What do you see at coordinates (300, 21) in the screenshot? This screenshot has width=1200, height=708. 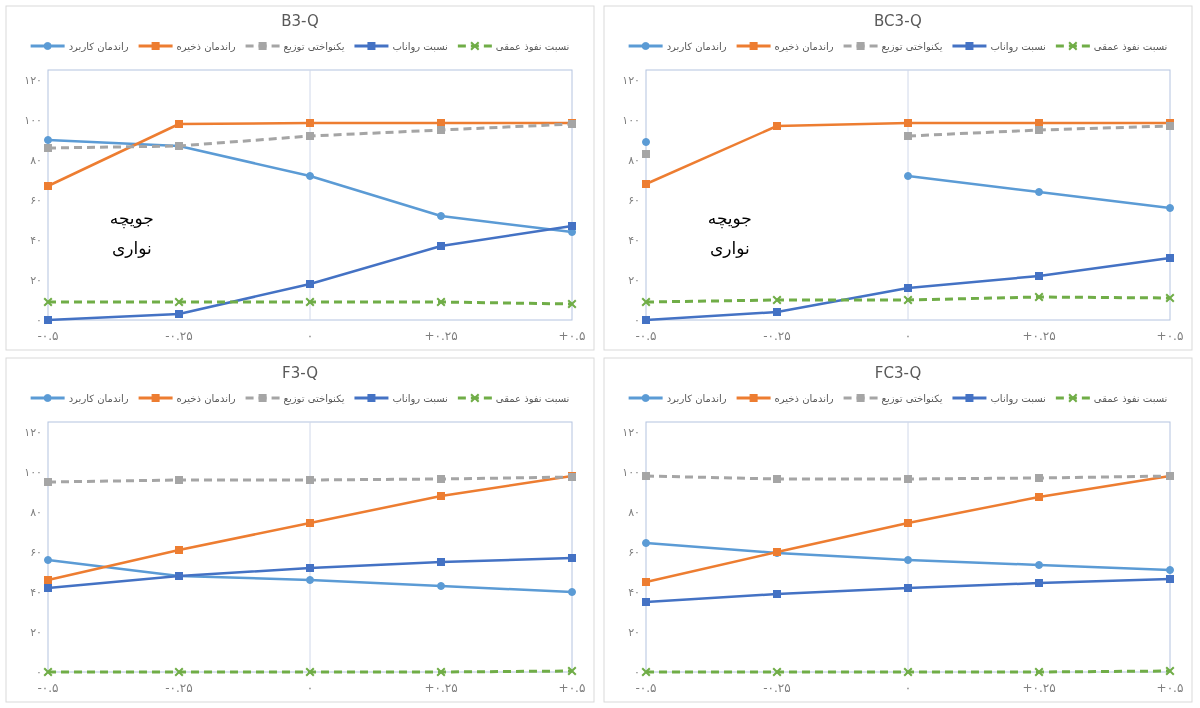 I see `chart-title: B3-Q` at bounding box center [300, 21].